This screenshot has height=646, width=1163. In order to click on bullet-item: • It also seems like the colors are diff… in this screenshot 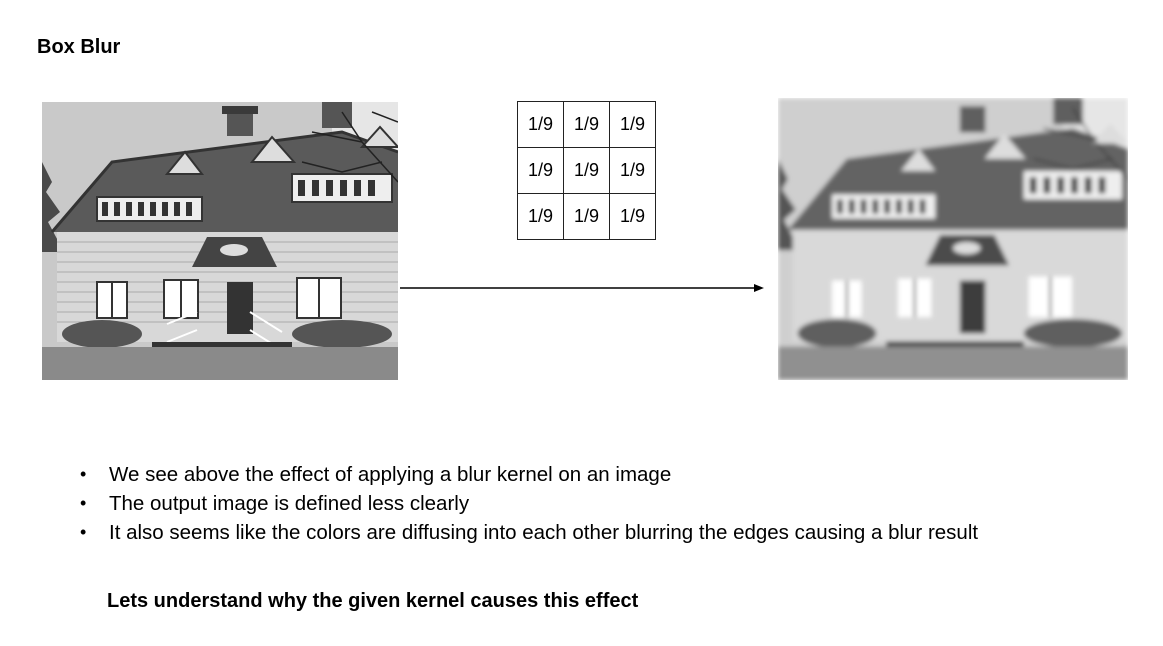, I will do `click(529, 532)`.